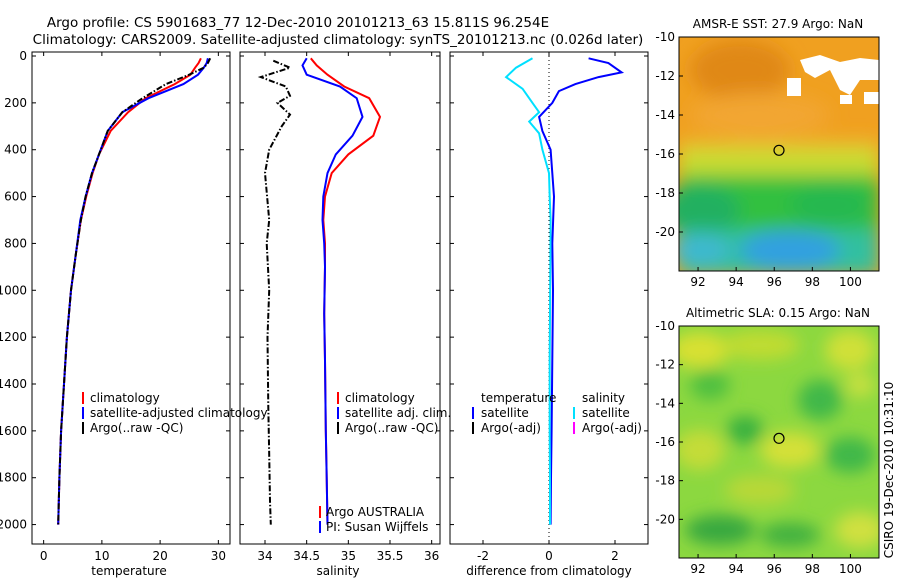 Image resolution: width=900 pixels, height=580 pixels. What do you see at coordinates (218, 556) in the screenshot?
I see `x-tick-label: 30` at bounding box center [218, 556].